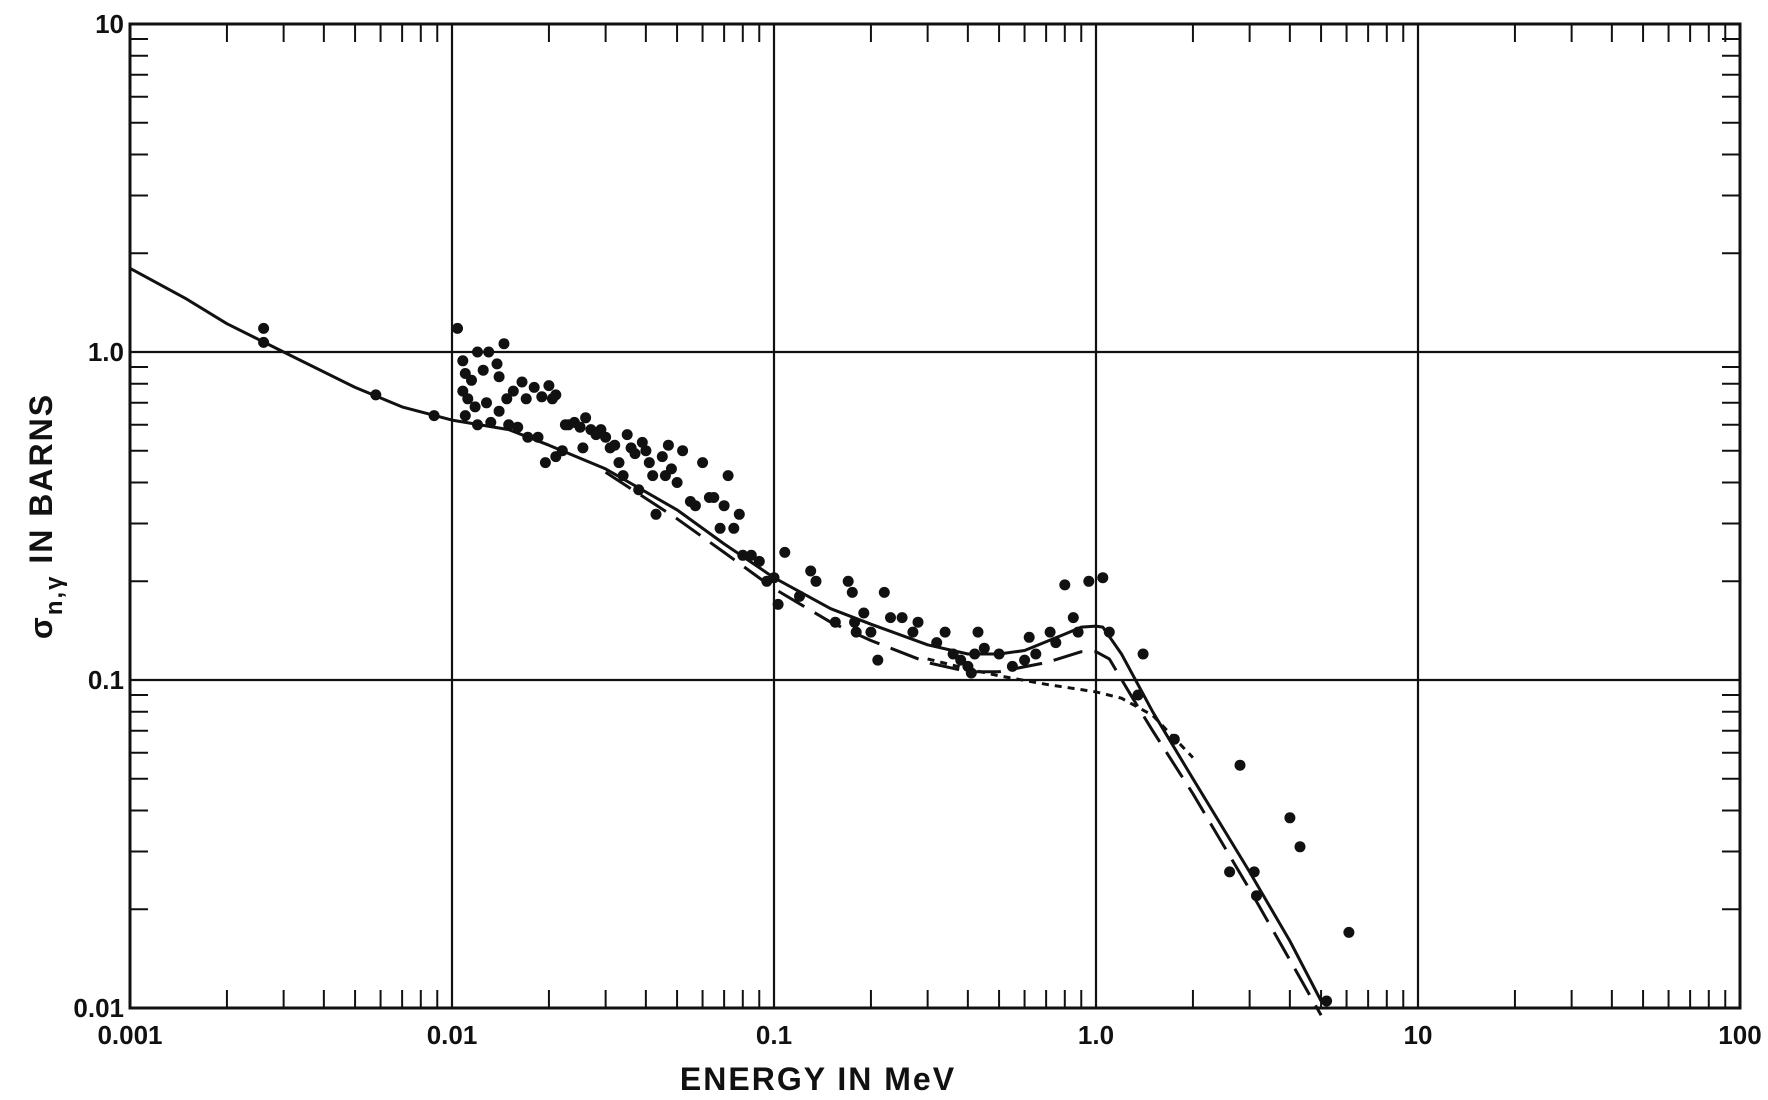 This screenshot has width=1768, height=1100. I want to click on y-tick-label: 1.0, so click(106, 352).